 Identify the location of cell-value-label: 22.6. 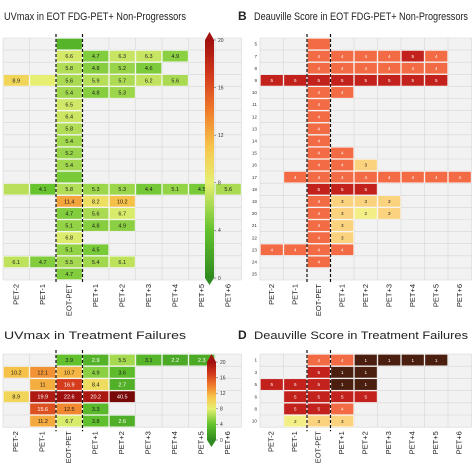
(69, 398).